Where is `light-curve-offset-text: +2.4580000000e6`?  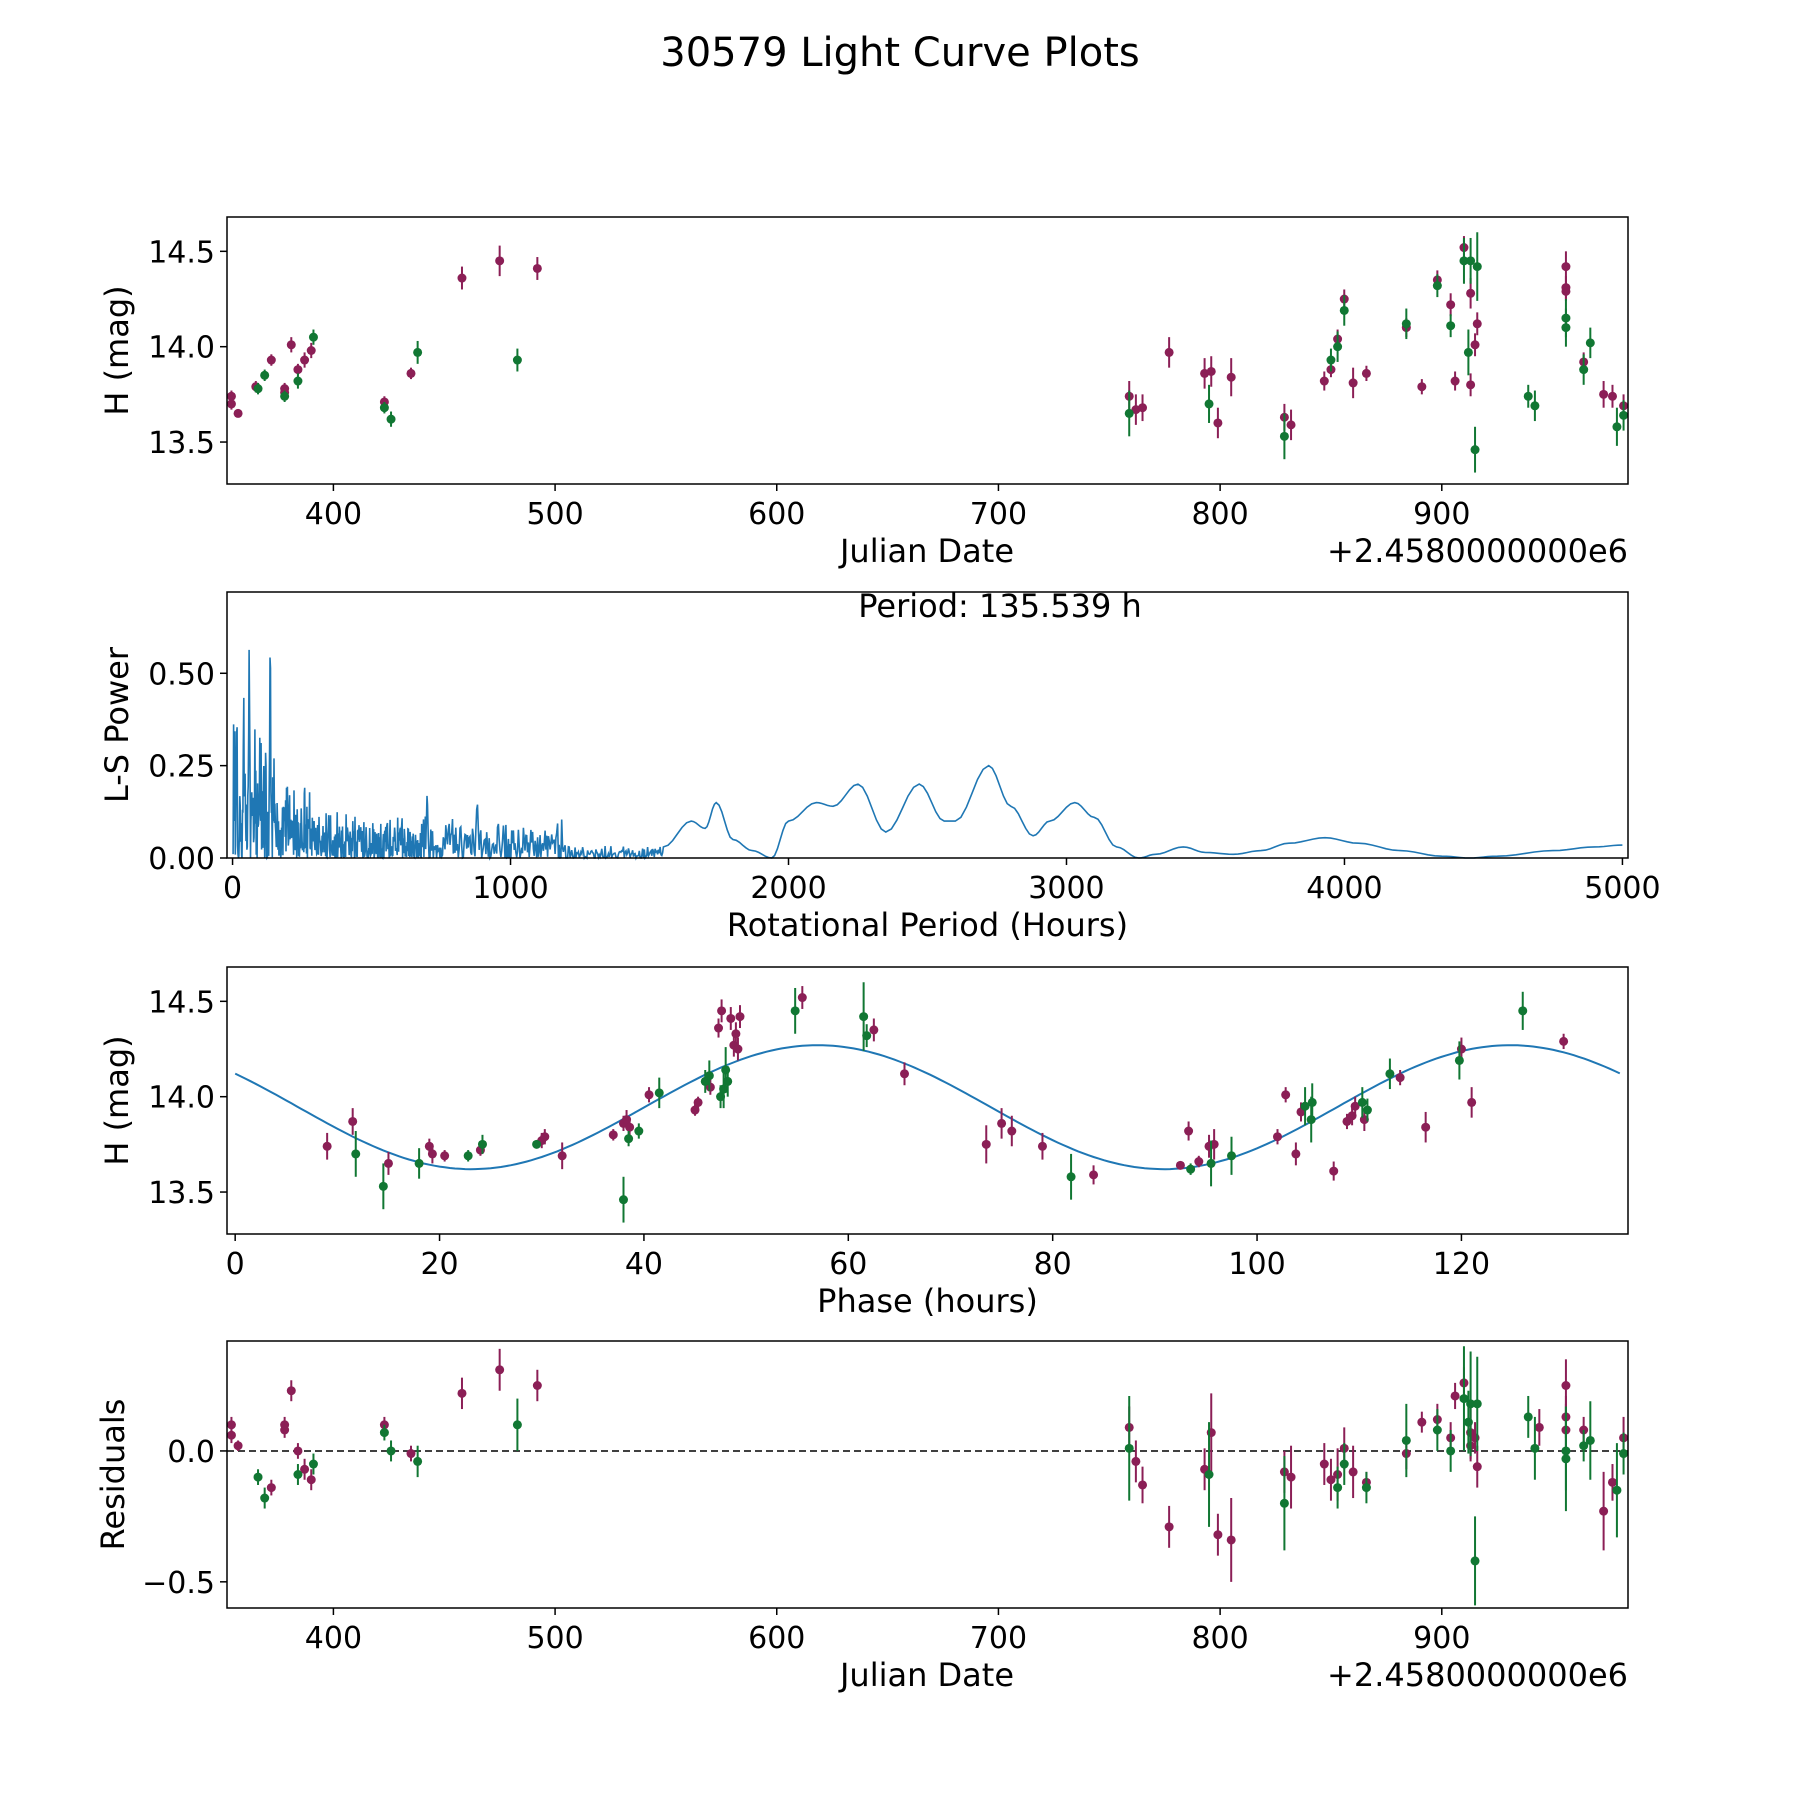 light-curve-offset-text: +2.4580000000e6 is located at coordinates (1477, 551).